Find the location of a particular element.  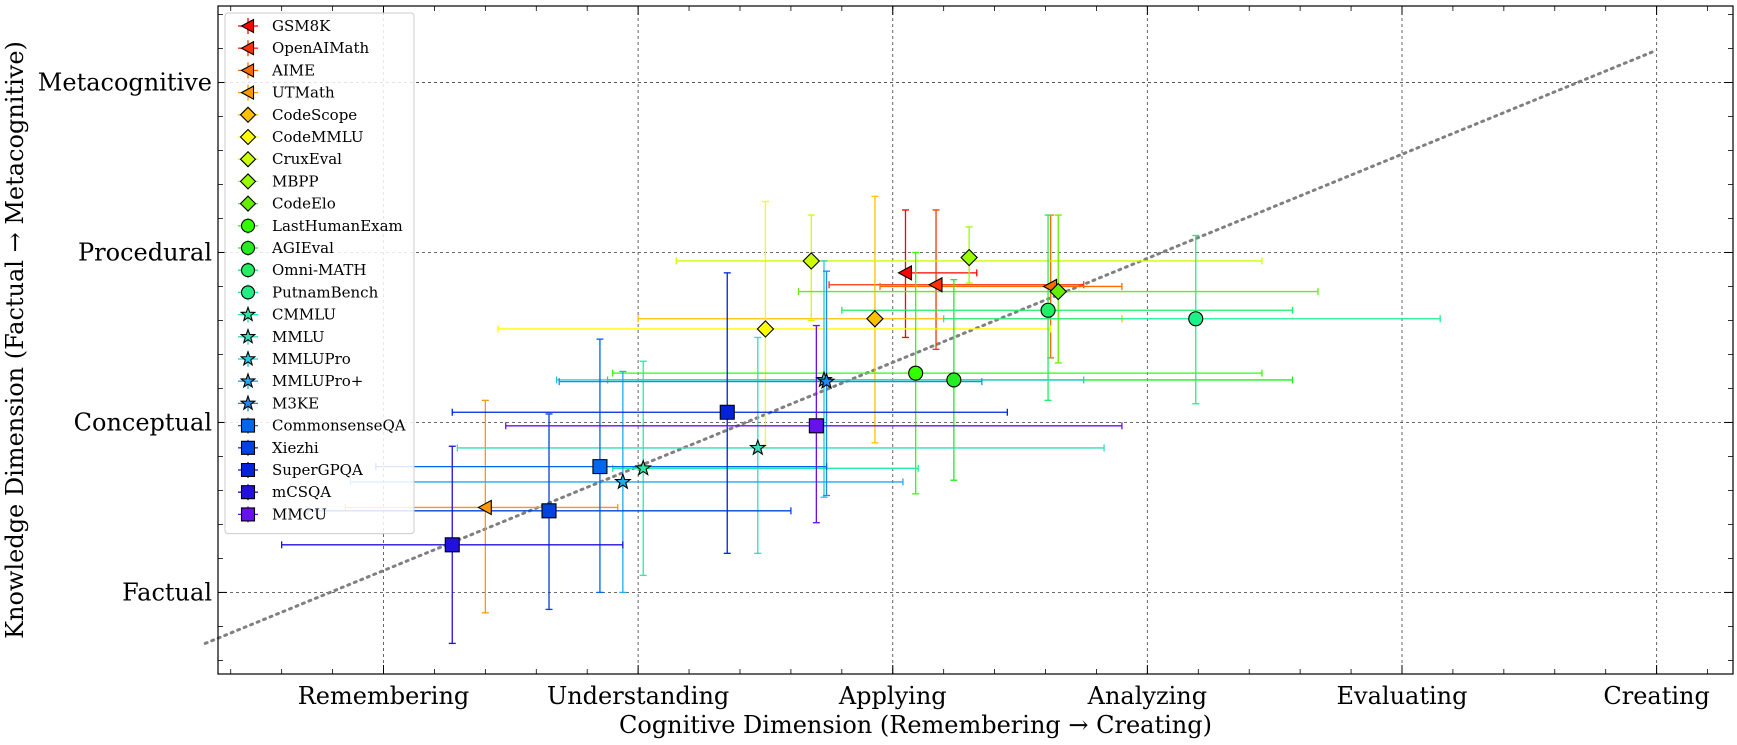

agieval-point is located at coordinates (954, 380).